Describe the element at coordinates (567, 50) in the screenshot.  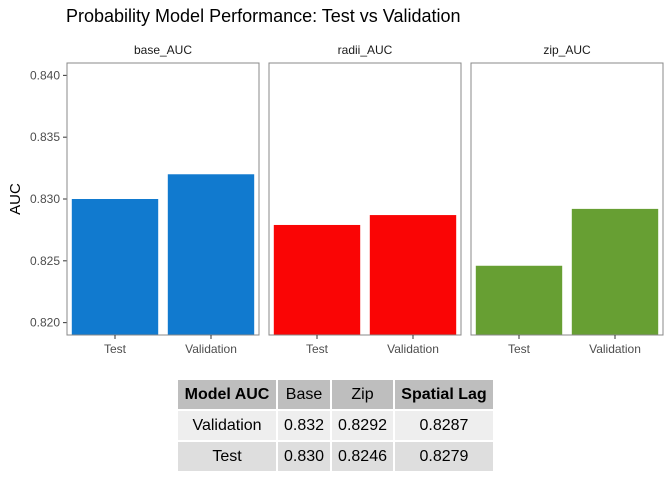
I see `facet-strip-label: zip_AUC` at that location.